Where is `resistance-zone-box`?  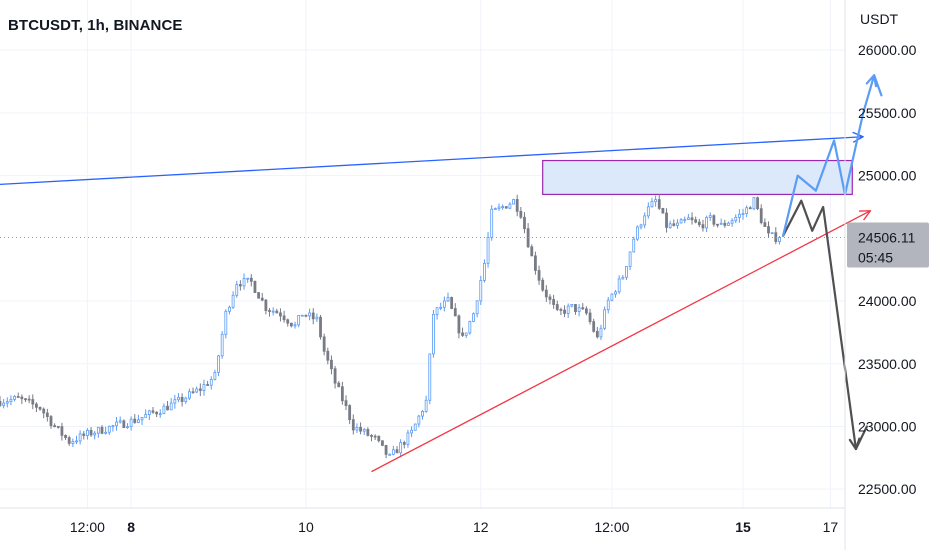 resistance-zone-box is located at coordinates (697, 177).